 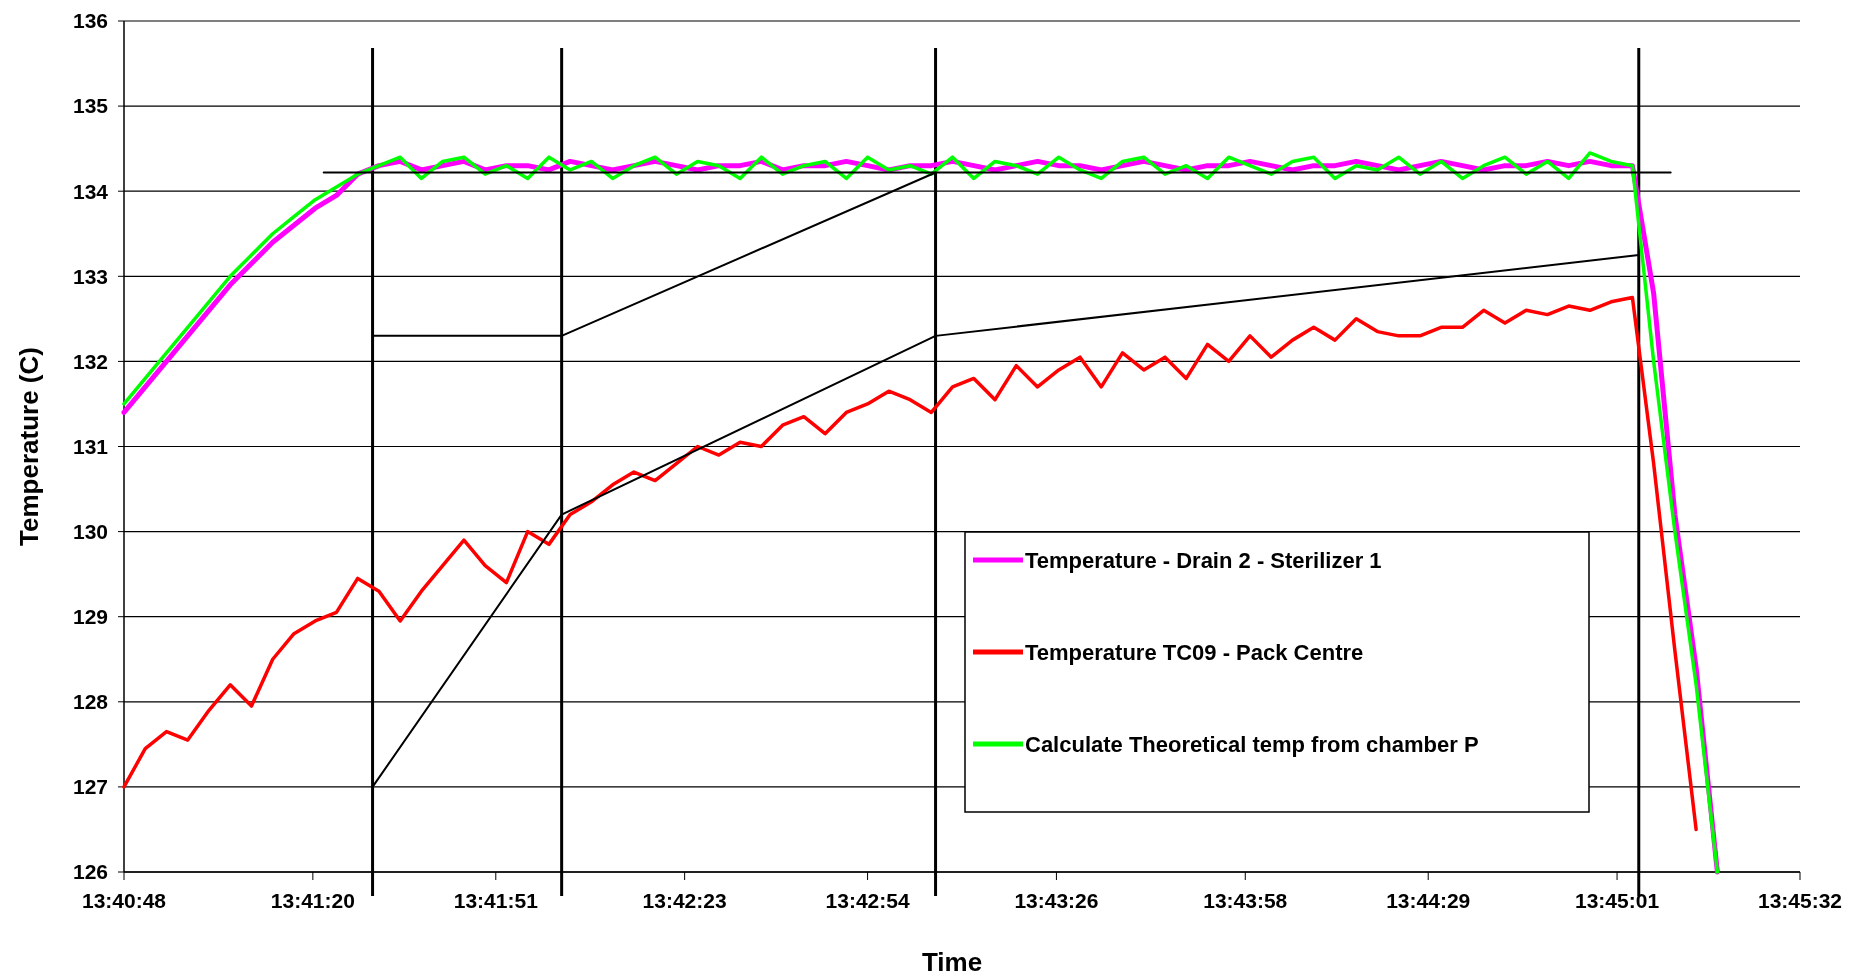 I want to click on y-tick-label: 136, so click(x=90, y=21).